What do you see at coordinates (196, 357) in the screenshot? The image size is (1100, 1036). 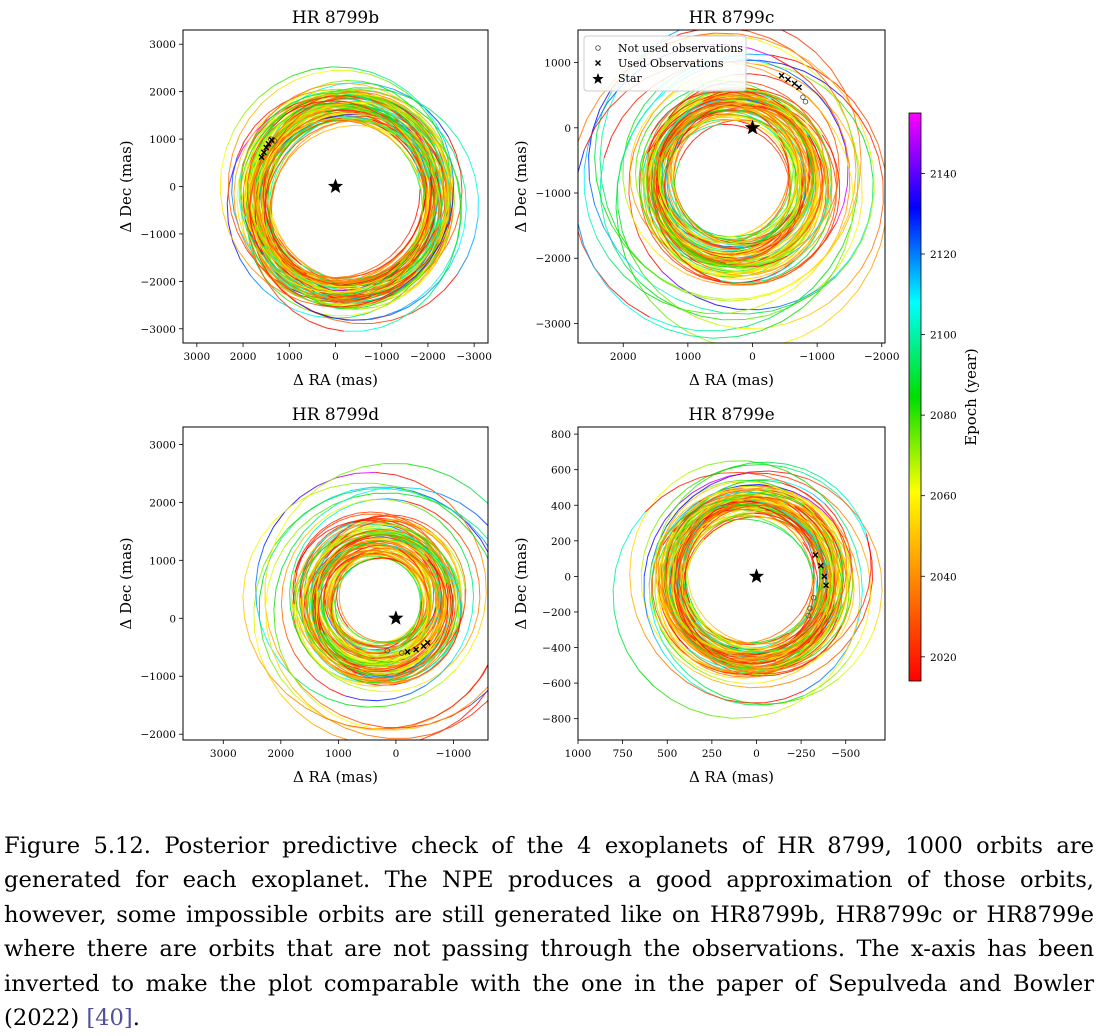 I see `x-tick-label: 3000` at bounding box center [196, 357].